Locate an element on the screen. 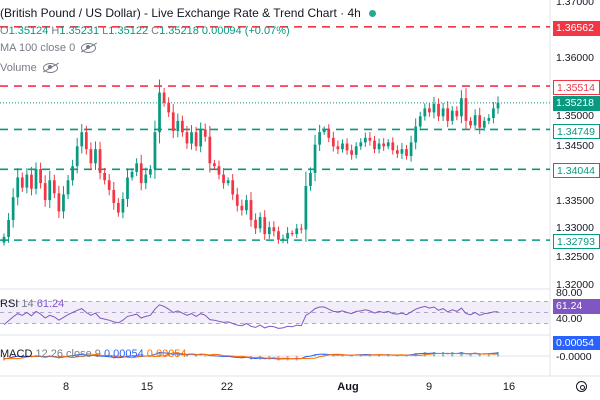  high-label: H is located at coordinates (55, 31).